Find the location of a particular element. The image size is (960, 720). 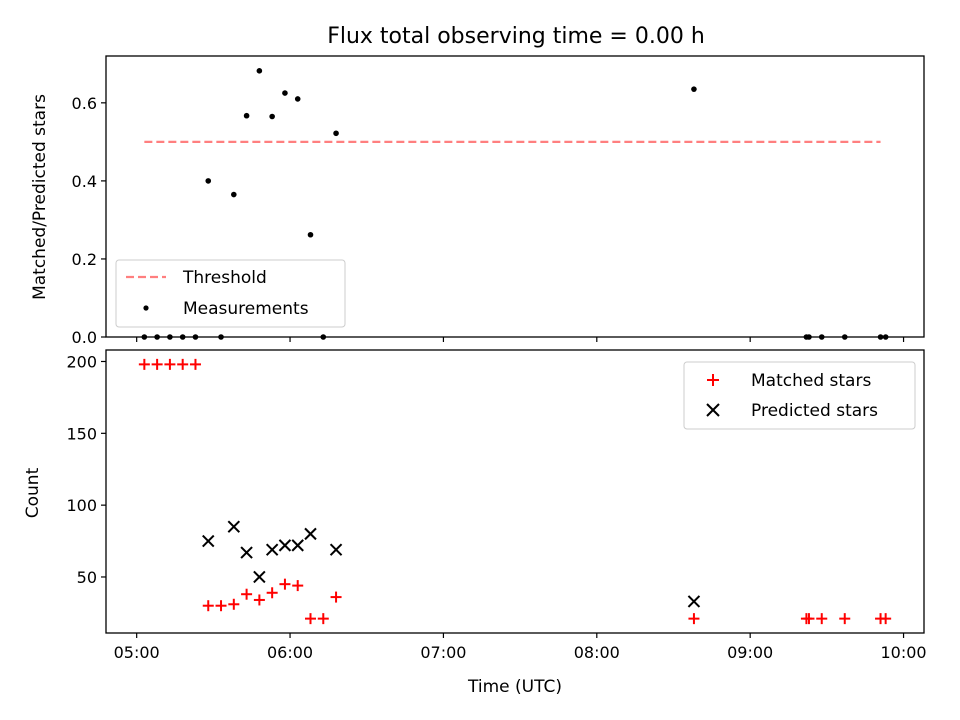

bottom-ytick-label: 100 is located at coordinates (81, 505).